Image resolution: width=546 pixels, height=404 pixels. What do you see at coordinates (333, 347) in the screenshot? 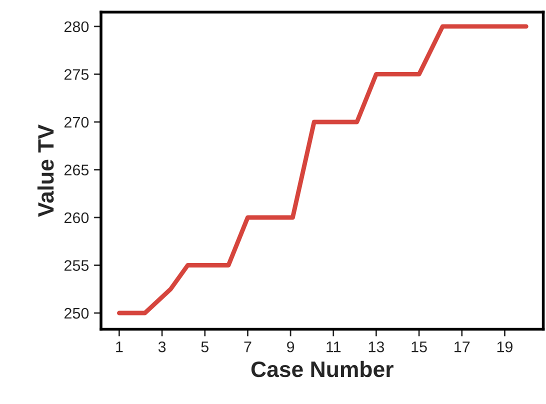
I see `x-tick-label: 11` at bounding box center [333, 347].